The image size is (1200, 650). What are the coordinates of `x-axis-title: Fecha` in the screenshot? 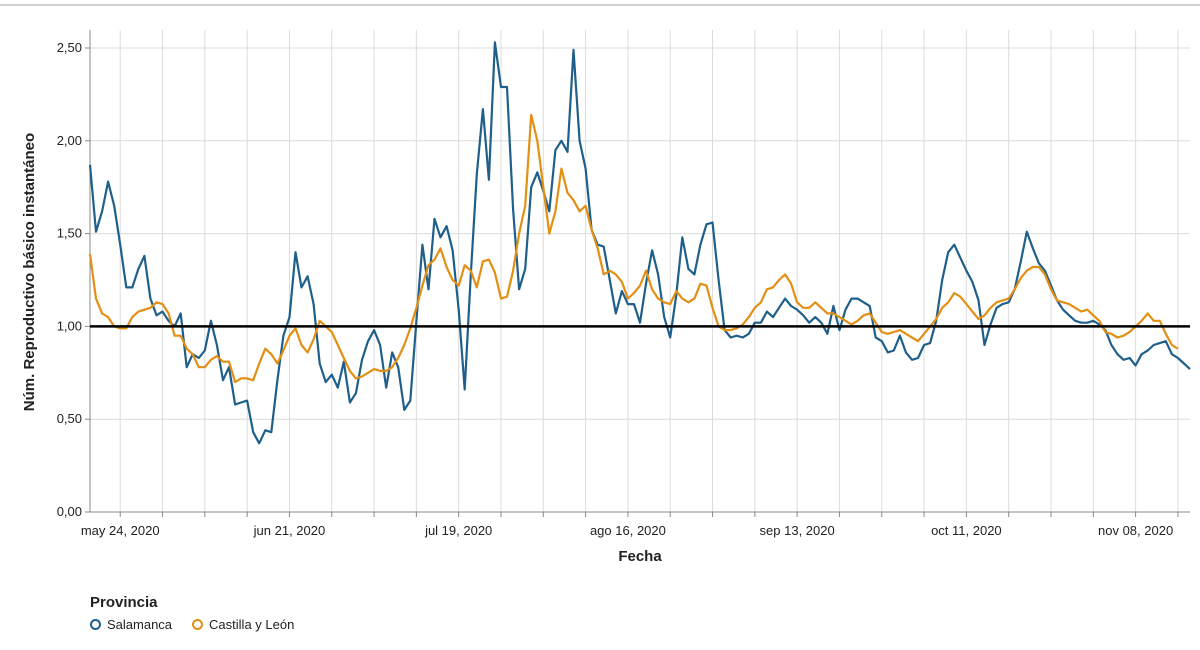 It's located at (640, 556).